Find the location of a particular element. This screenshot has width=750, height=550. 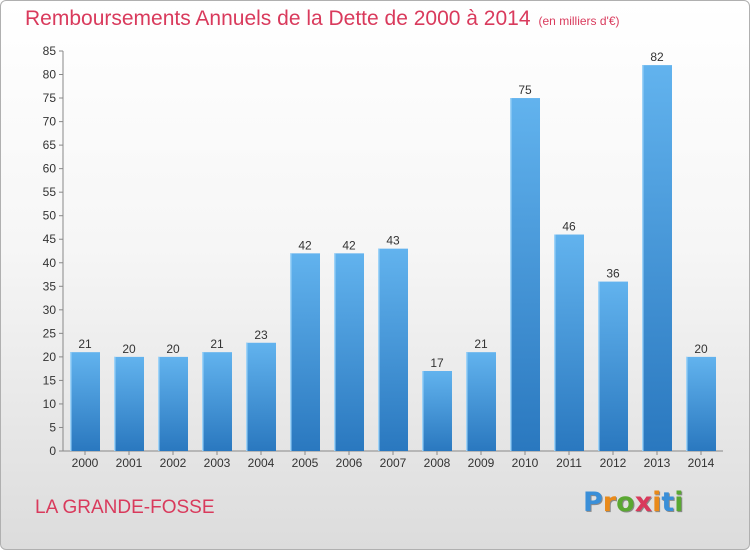

y-tick-label: 75 is located at coordinates (50, 98).